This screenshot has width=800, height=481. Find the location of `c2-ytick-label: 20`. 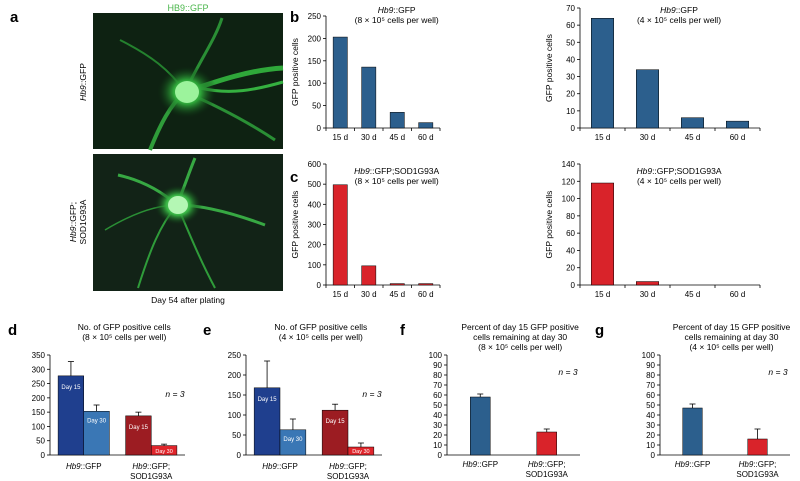

c2-ytick-label: 20 is located at coordinates (570, 268).